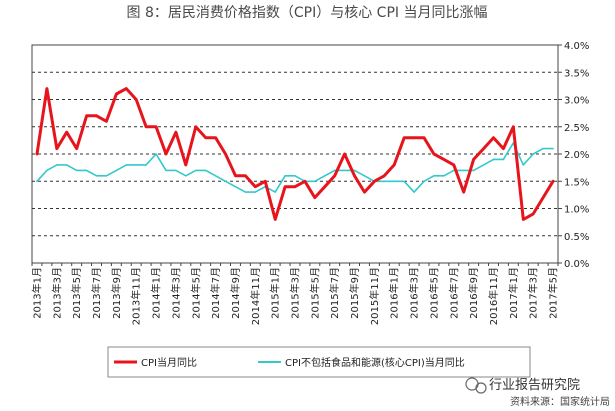  Describe the element at coordinates (169, 362) in the screenshot. I see `legend-label-cpi: CPI当月同比` at that location.